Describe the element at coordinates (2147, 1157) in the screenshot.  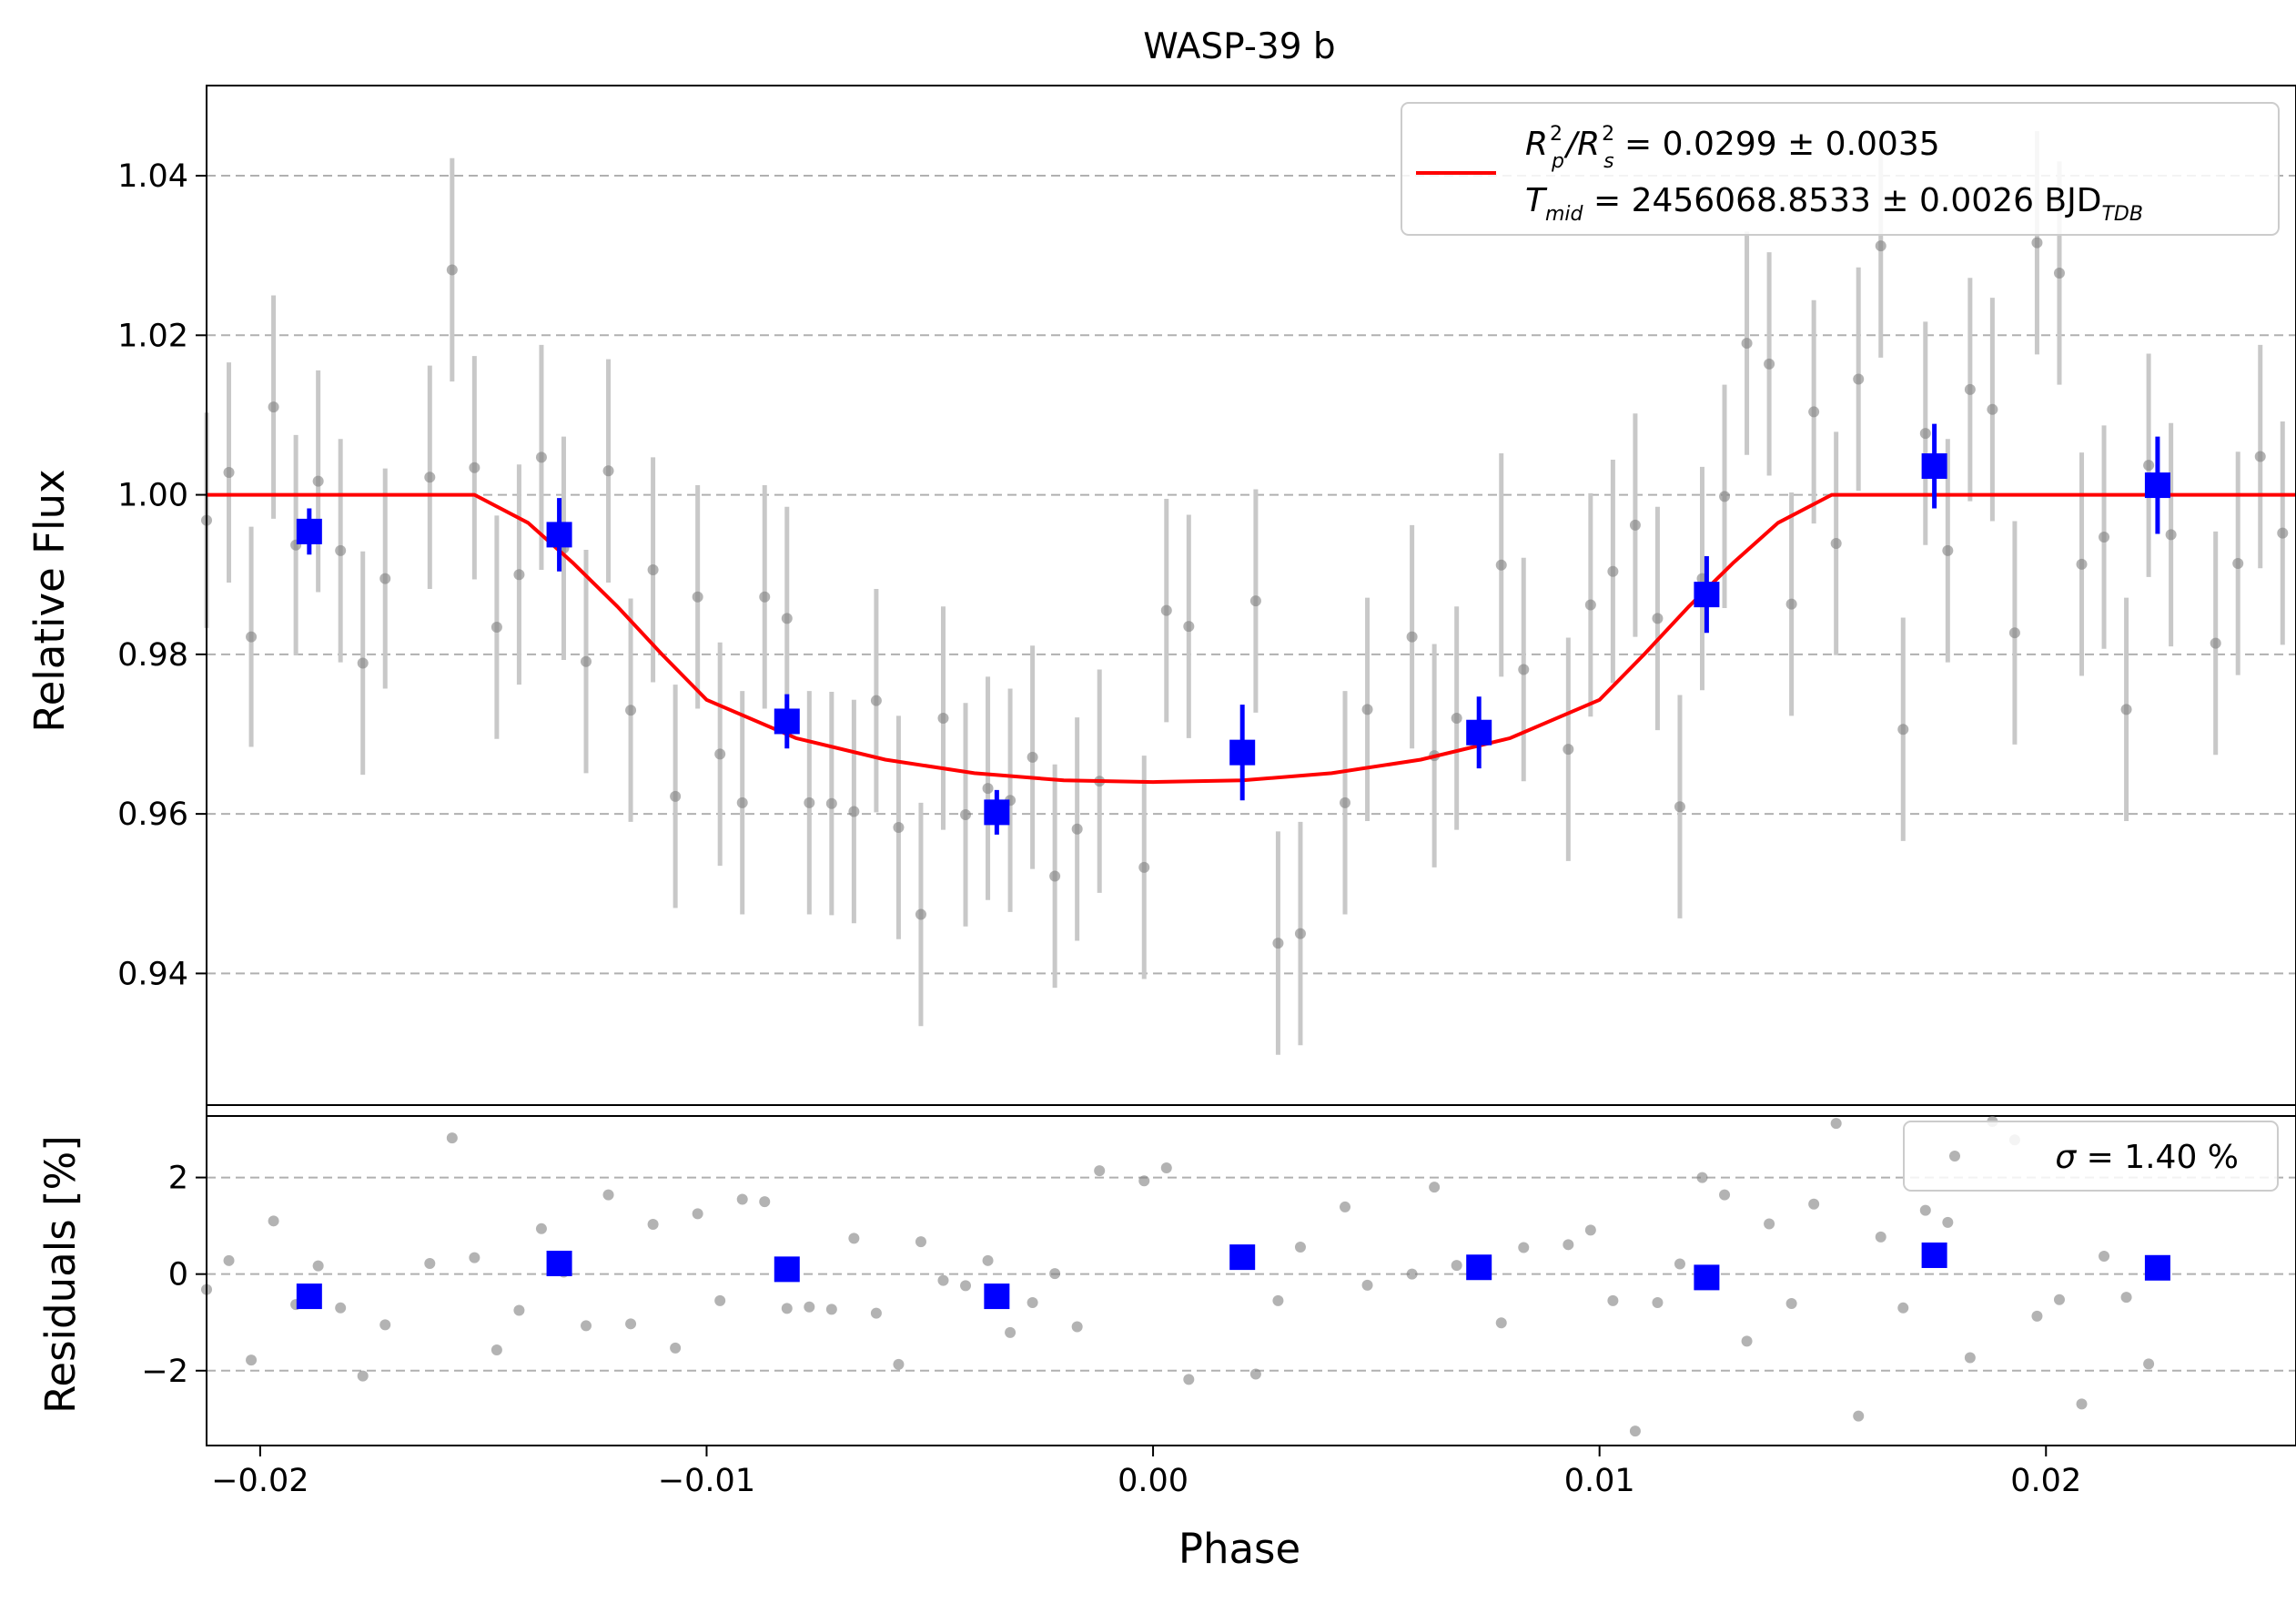
I see `legend-sigma-text: σ = 1.40 %` at that location.